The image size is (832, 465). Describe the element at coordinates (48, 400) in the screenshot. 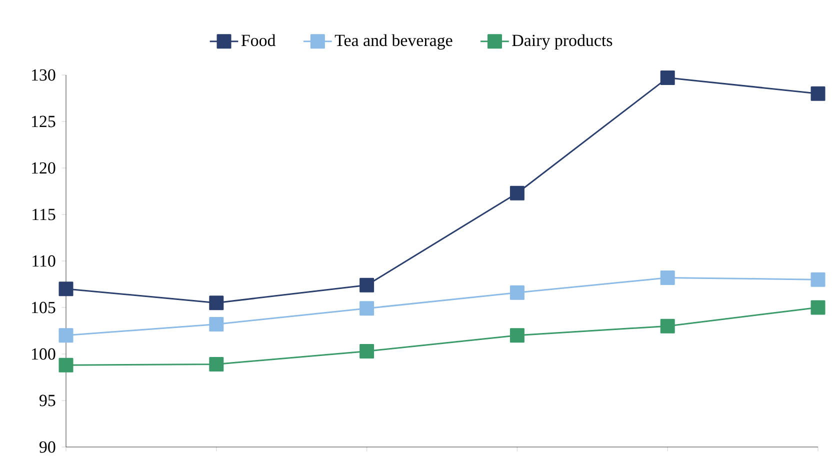

I see `y-tick-label: 95` at that location.